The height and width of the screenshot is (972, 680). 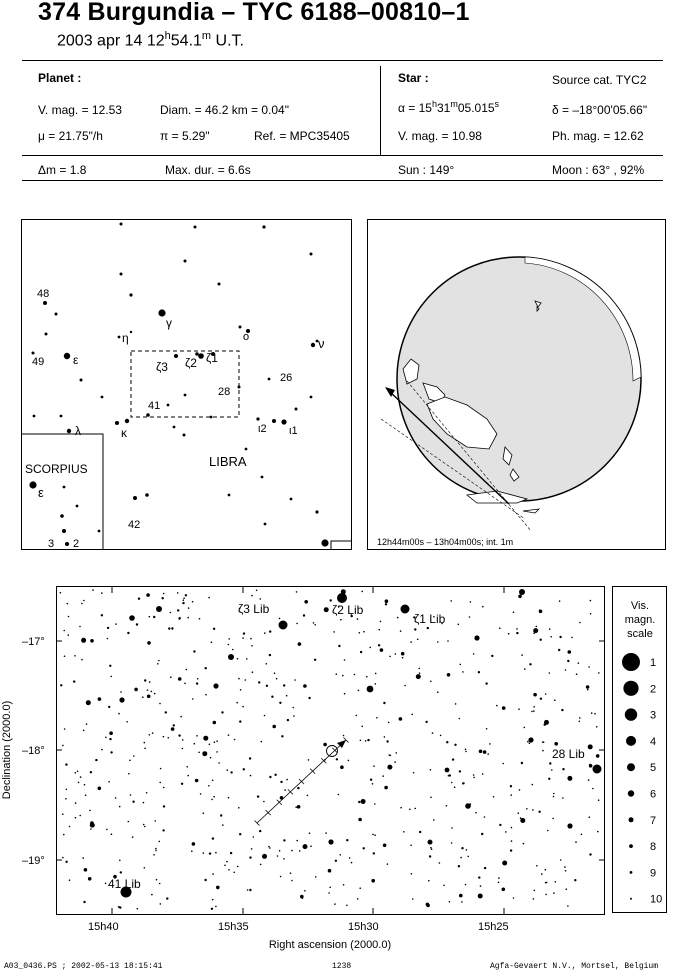 What do you see at coordinates (179, 384) in the screenshot?
I see `finder-stars` at bounding box center [179, 384].